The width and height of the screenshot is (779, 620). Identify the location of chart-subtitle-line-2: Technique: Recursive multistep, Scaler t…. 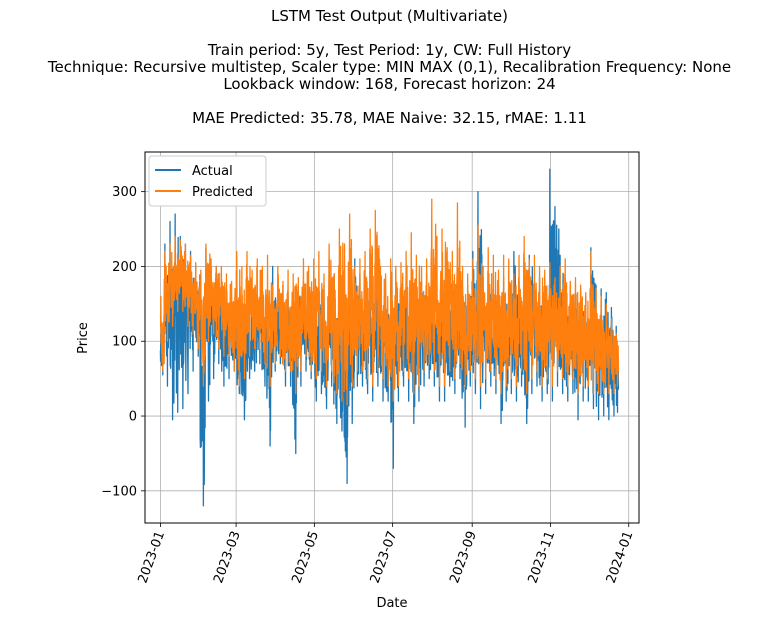
(389, 67).